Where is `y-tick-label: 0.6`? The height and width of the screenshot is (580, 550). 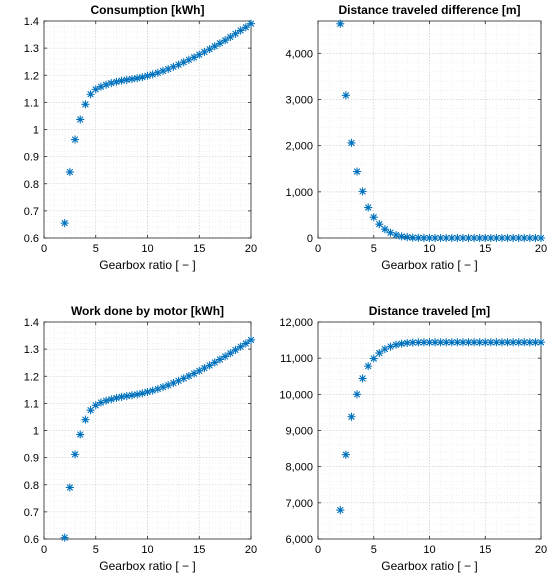 y-tick-label: 0.6 is located at coordinates (31, 239).